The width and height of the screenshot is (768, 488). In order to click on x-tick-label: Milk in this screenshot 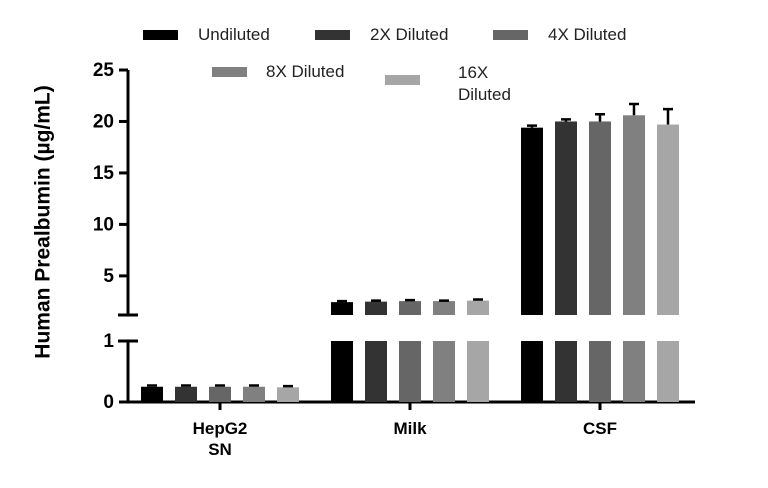, I will do `click(410, 428)`.